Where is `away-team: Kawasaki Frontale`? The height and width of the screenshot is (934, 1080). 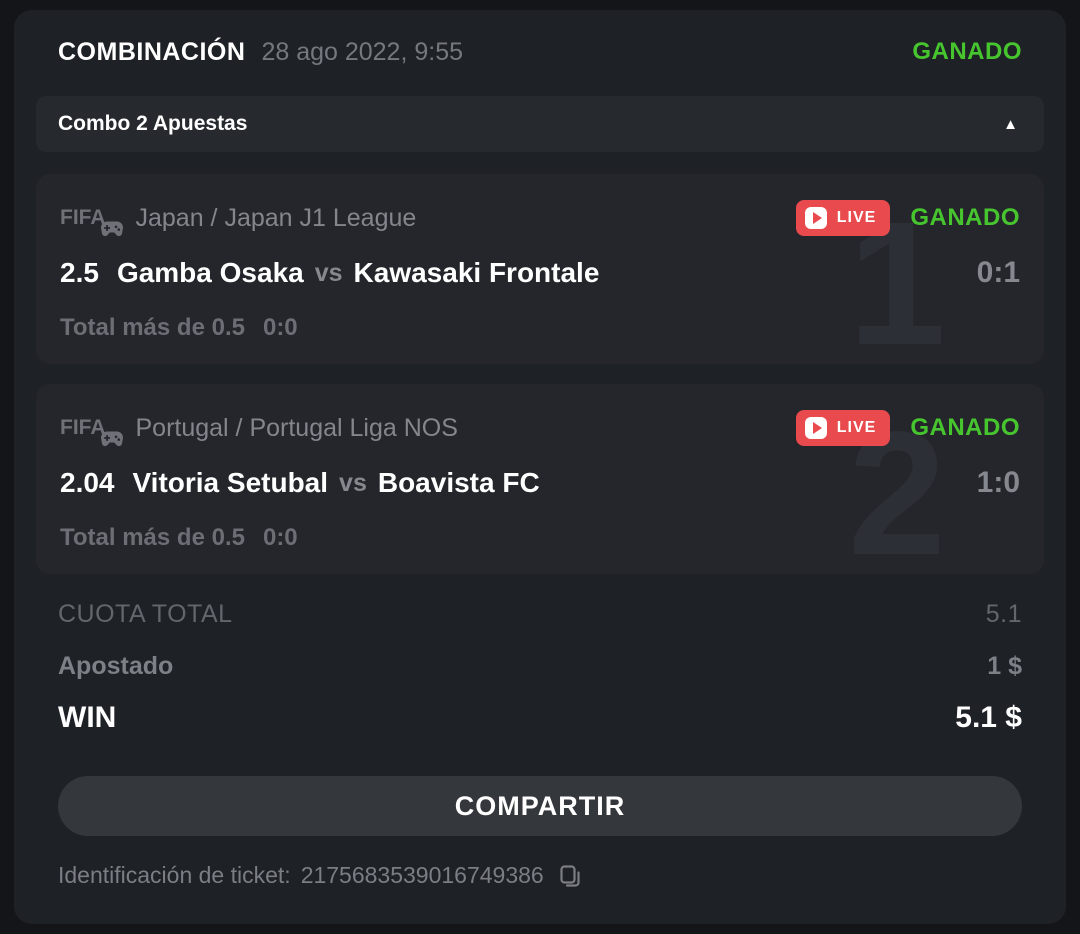 away-team: Kawasaki Frontale is located at coordinates (476, 272).